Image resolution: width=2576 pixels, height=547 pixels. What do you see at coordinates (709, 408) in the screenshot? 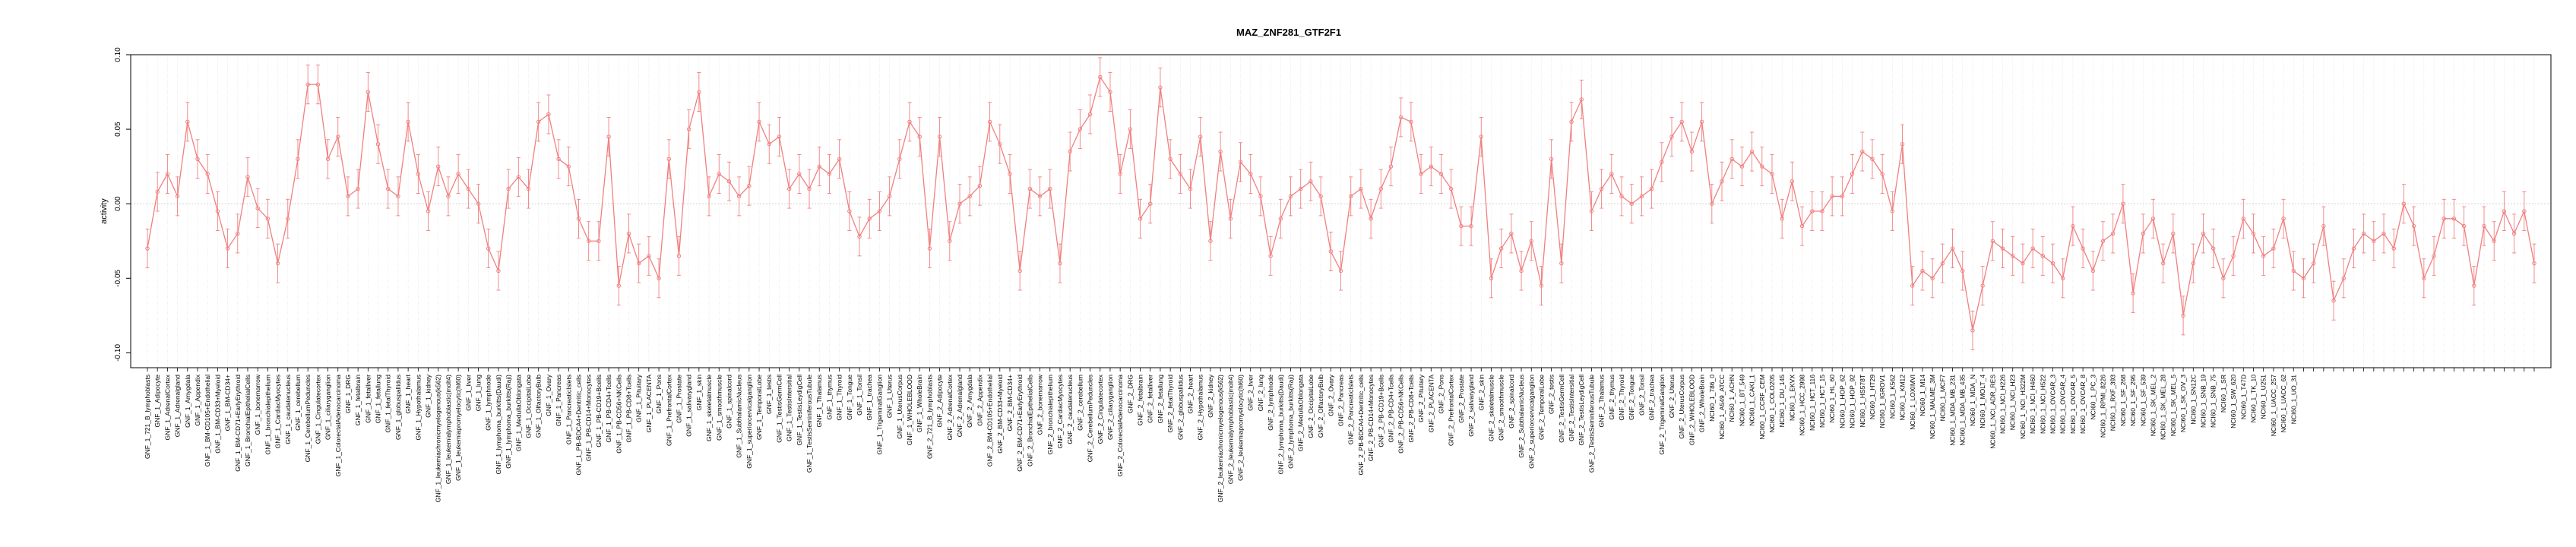
I see `x-tick-label: GNF_1_skeletalmuscle` at bounding box center [709, 408].